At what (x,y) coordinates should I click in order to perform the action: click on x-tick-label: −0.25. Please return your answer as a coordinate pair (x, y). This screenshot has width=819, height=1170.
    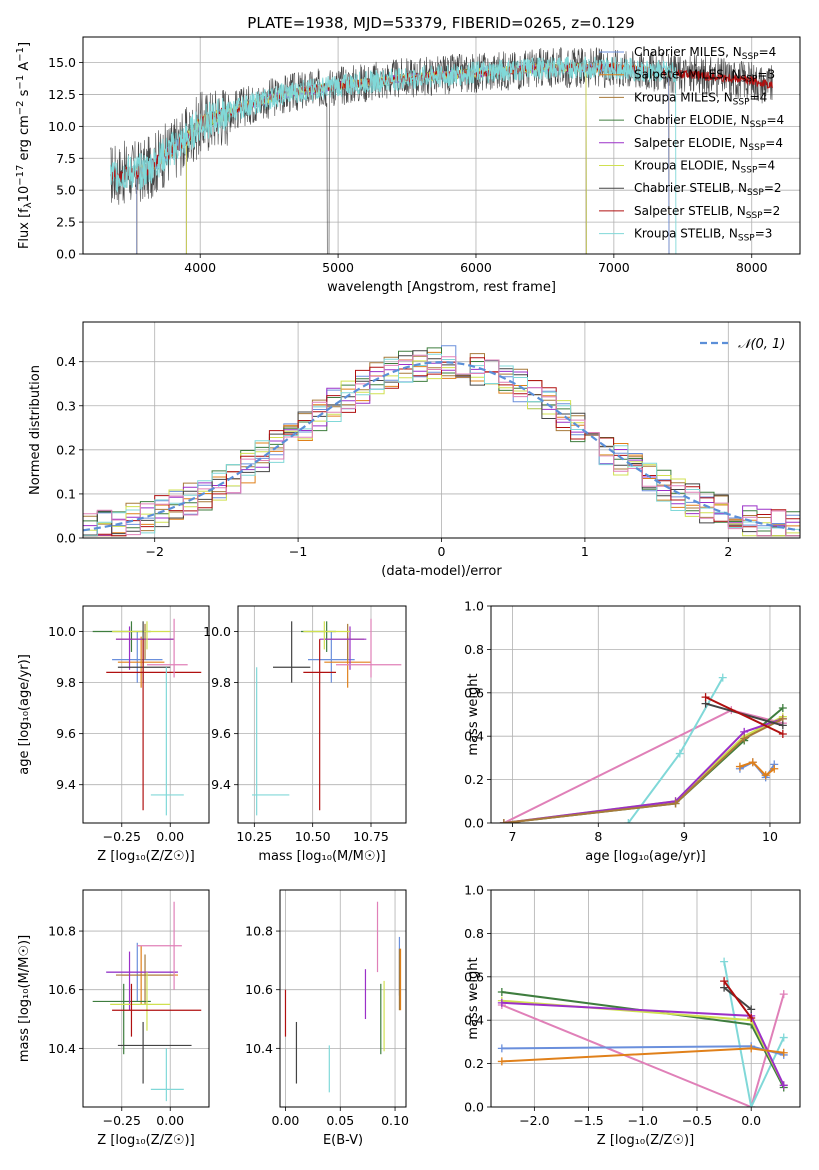
    Looking at the image, I should click on (122, 836).